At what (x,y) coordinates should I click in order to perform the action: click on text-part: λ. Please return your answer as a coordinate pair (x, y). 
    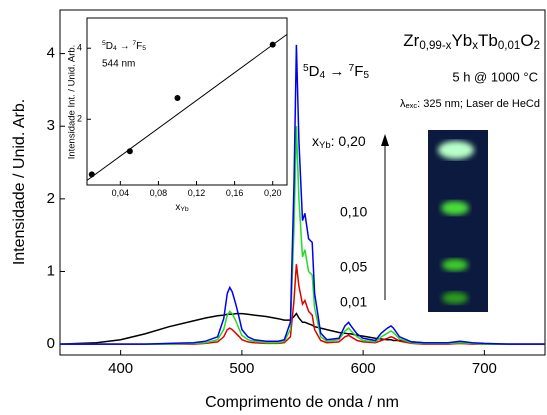
    Looking at the image, I should click on (403, 104).